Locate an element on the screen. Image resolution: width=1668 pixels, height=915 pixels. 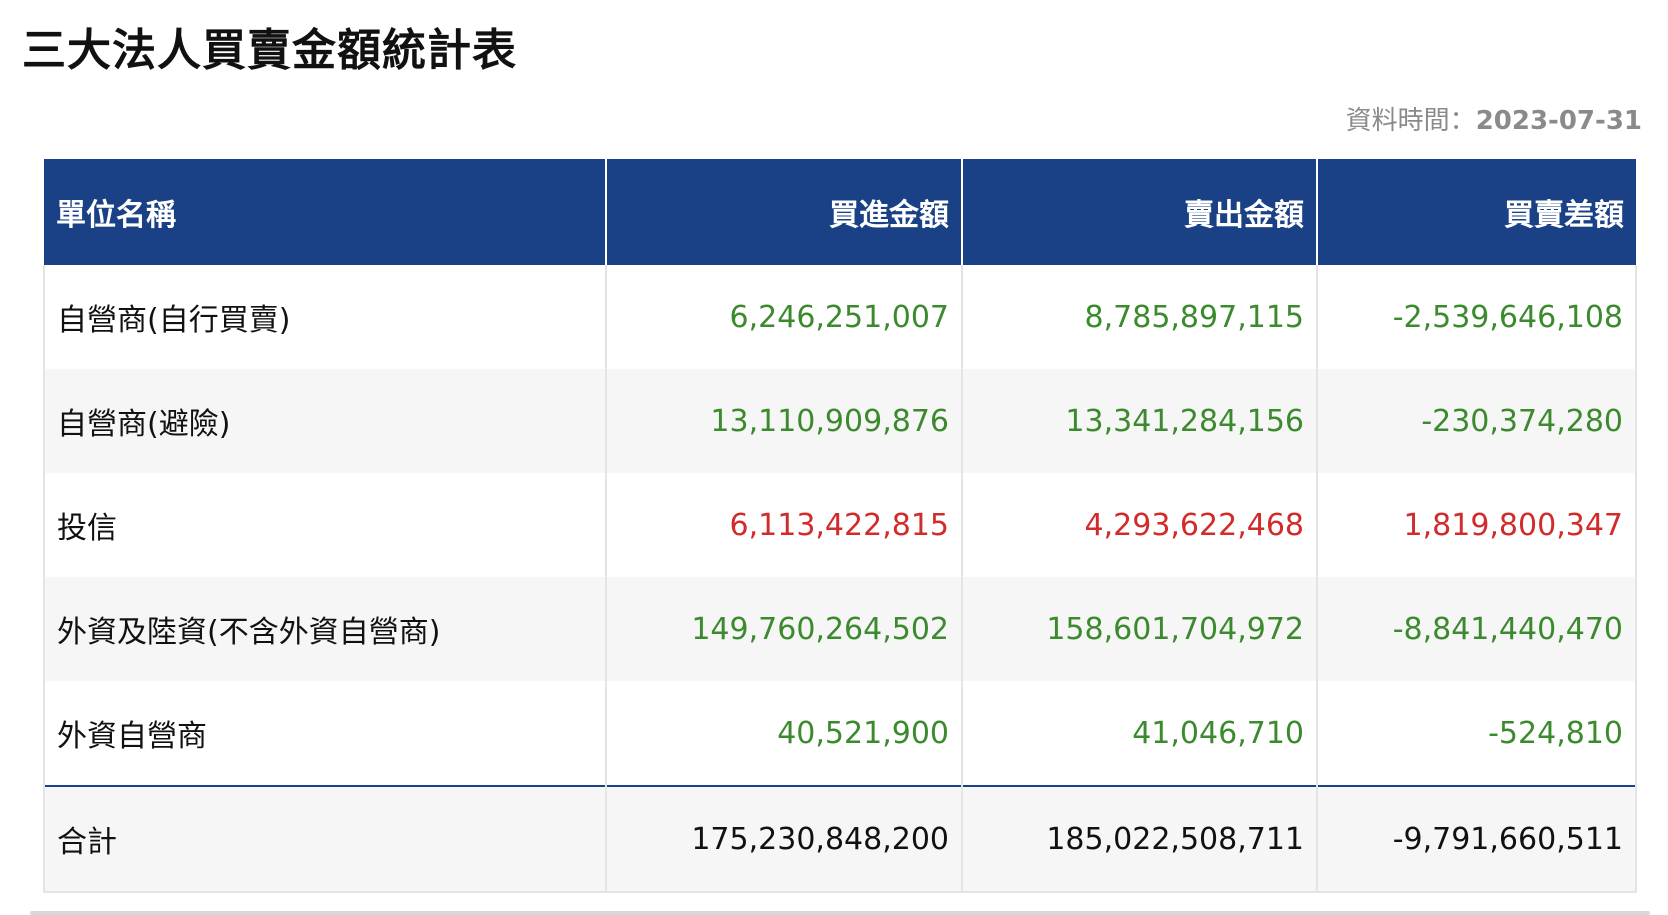
unit-name: 外資及陸資(不含外資自營商) is located at coordinates (325, 629).